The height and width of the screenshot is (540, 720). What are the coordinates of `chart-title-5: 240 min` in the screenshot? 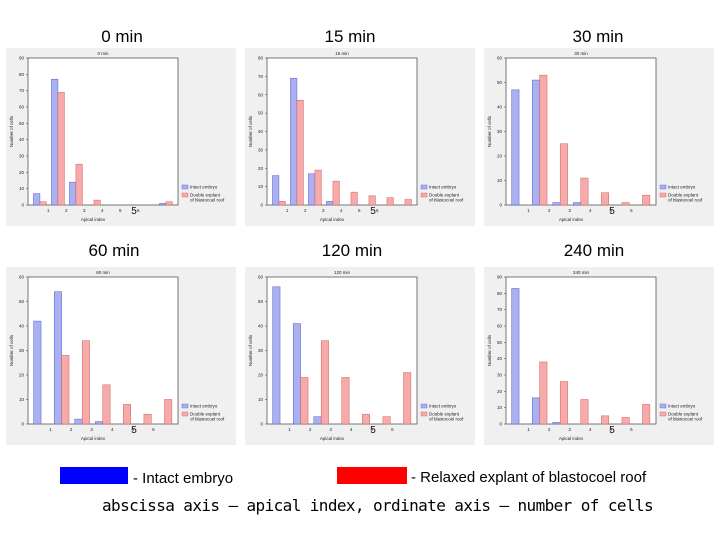 It's located at (594, 250).